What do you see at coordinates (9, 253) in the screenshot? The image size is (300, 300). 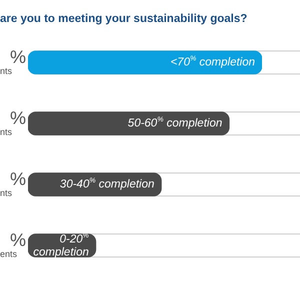 I see `text: ents` at bounding box center [9, 253].